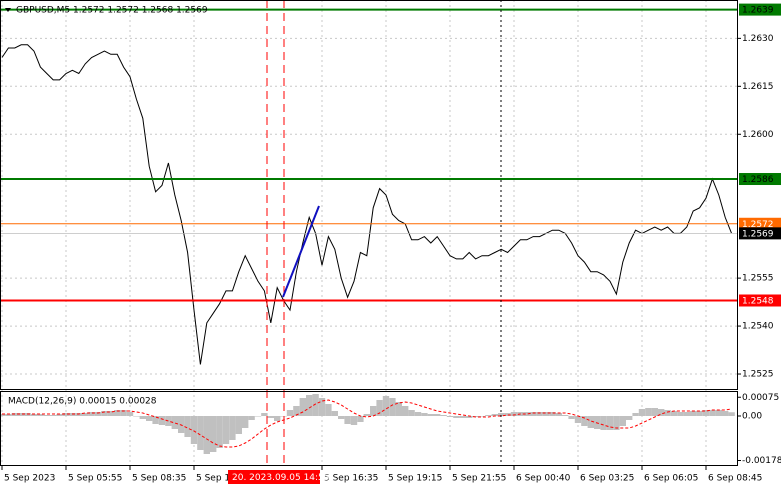 This screenshot has height=489, width=781. What do you see at coordinates (8, 10) in the screenshot?
I see `collapse-arrow` at bounding box center [8, 10].